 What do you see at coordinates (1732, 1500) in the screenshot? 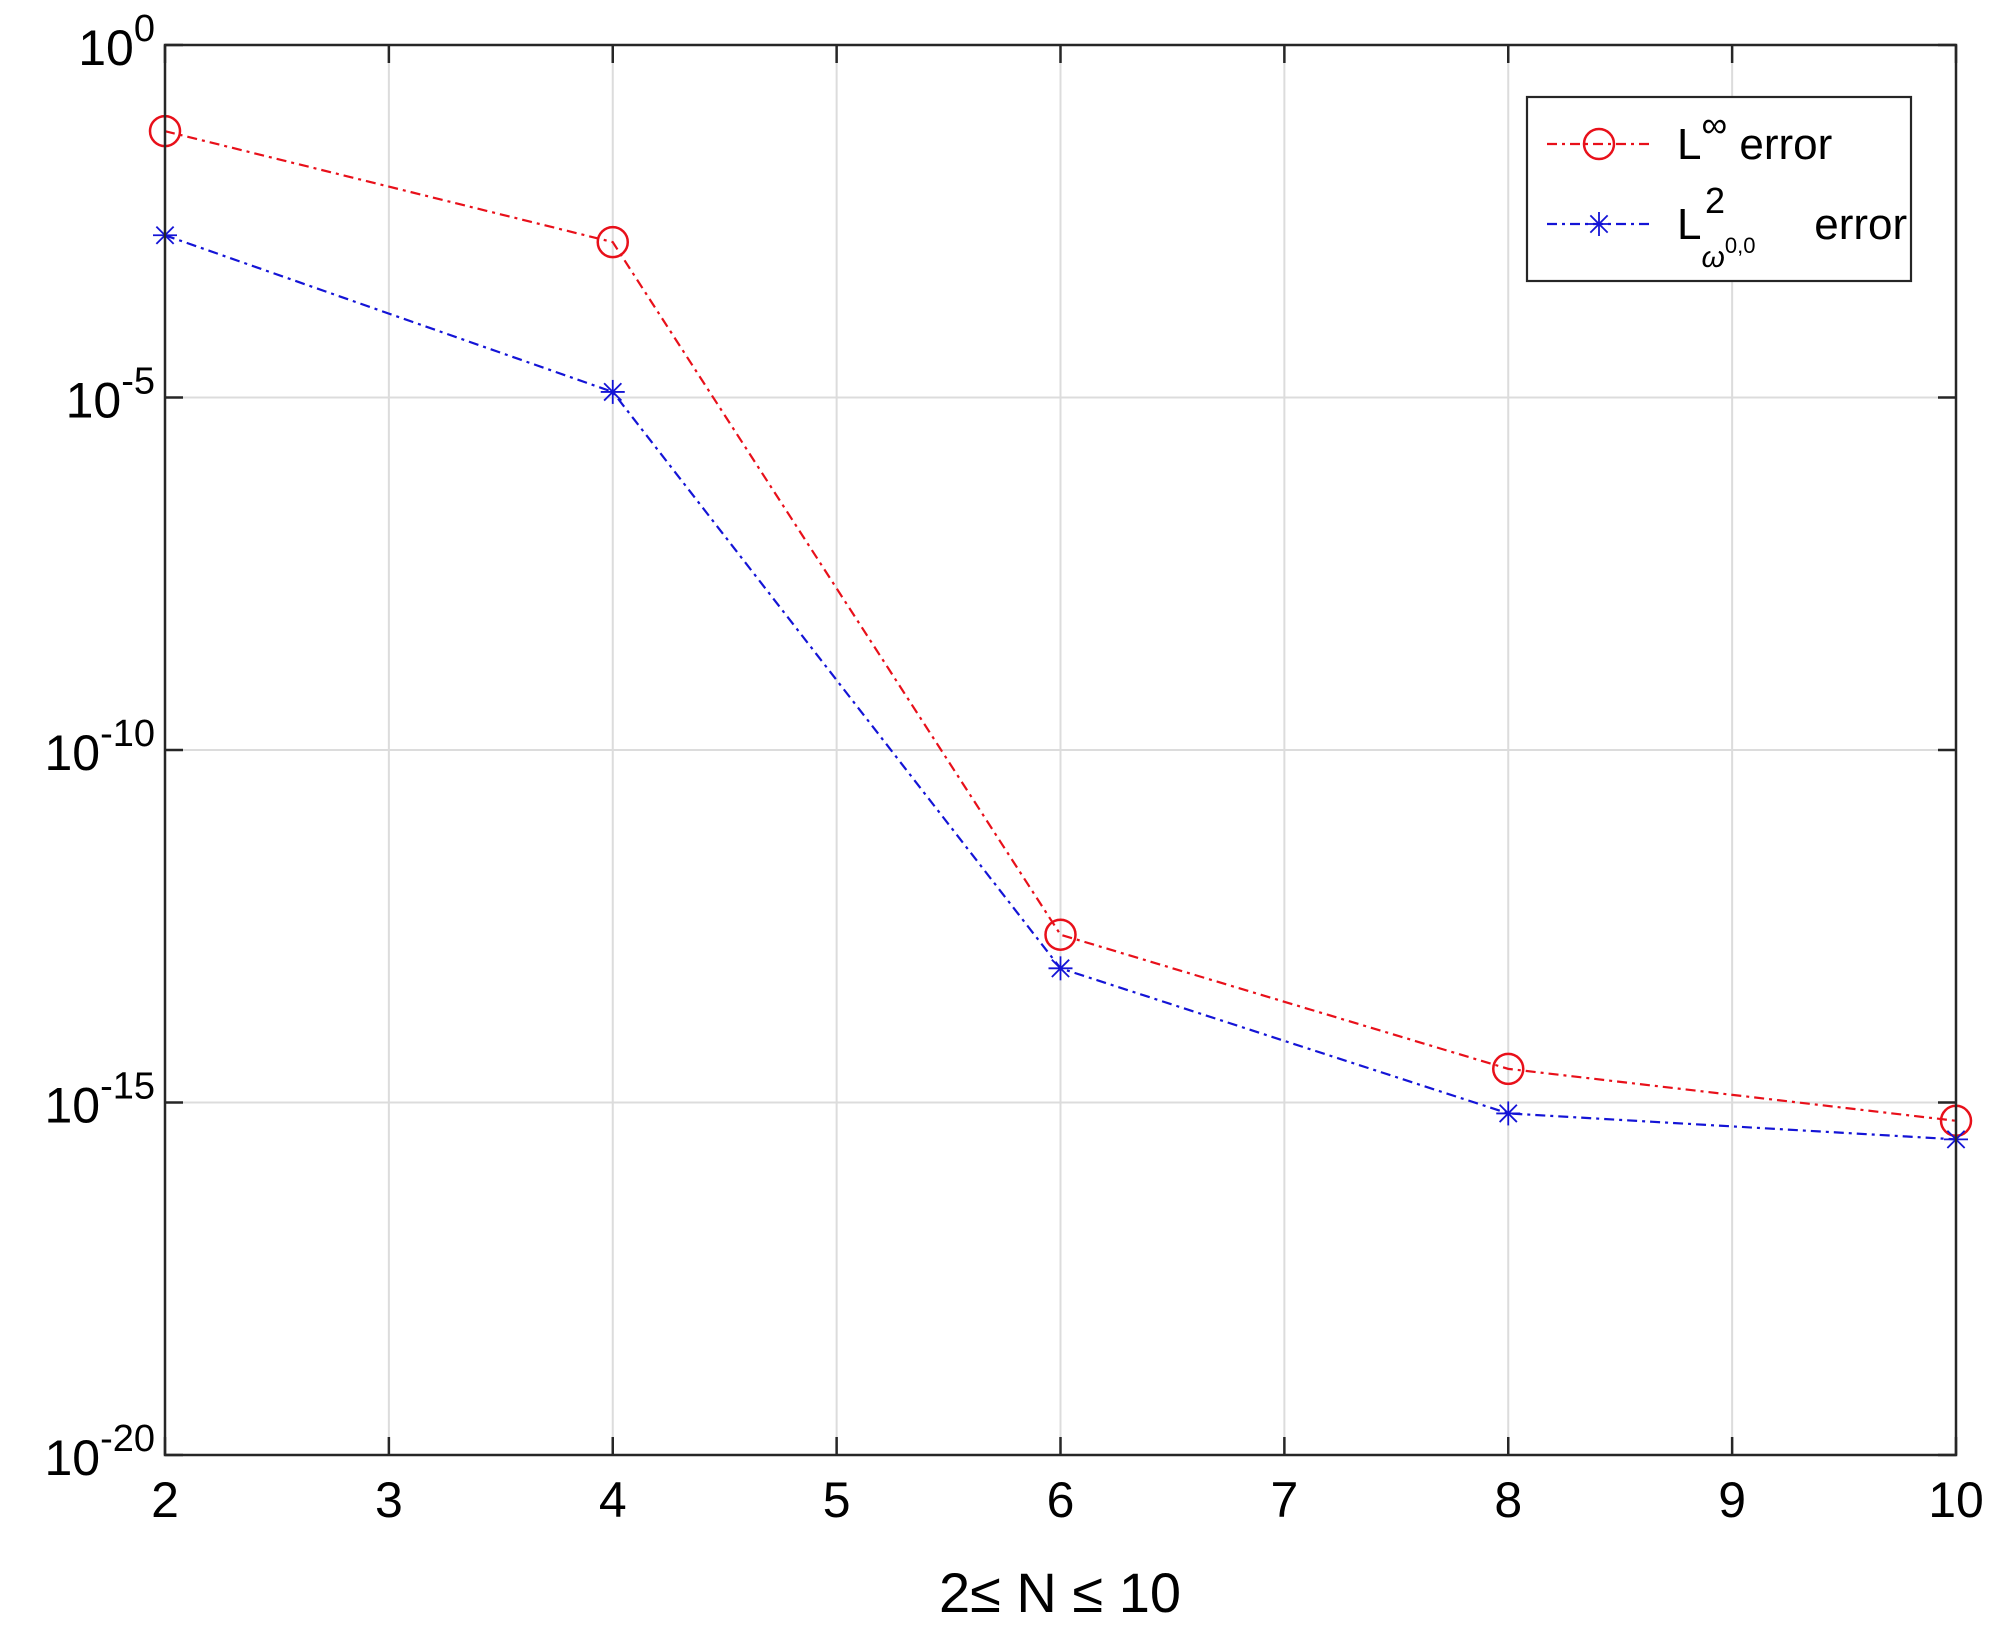
I see `x-tick-label: 9` at bounding box center [1732, 1500].